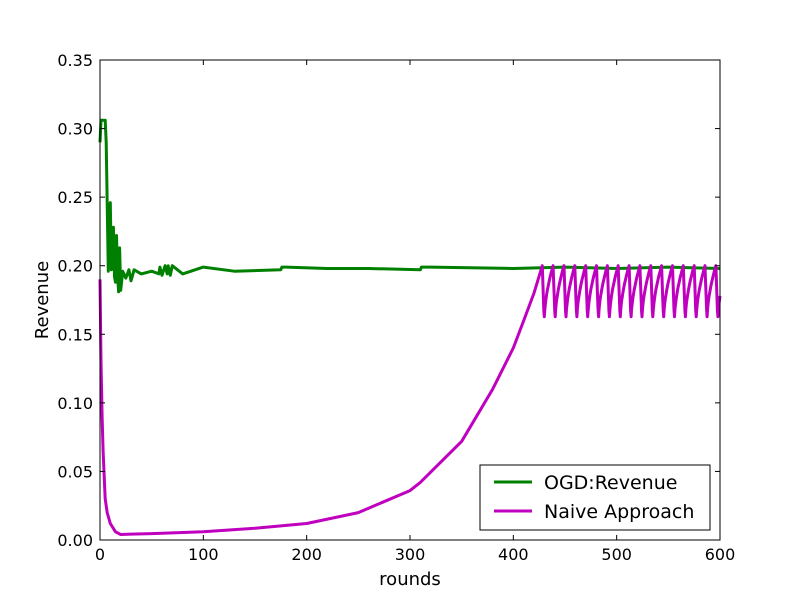  What do you see at coordinates (75, 266) in the screenshot?
I see `y-tick-label: 0.20` at bounding box center [75, 266].